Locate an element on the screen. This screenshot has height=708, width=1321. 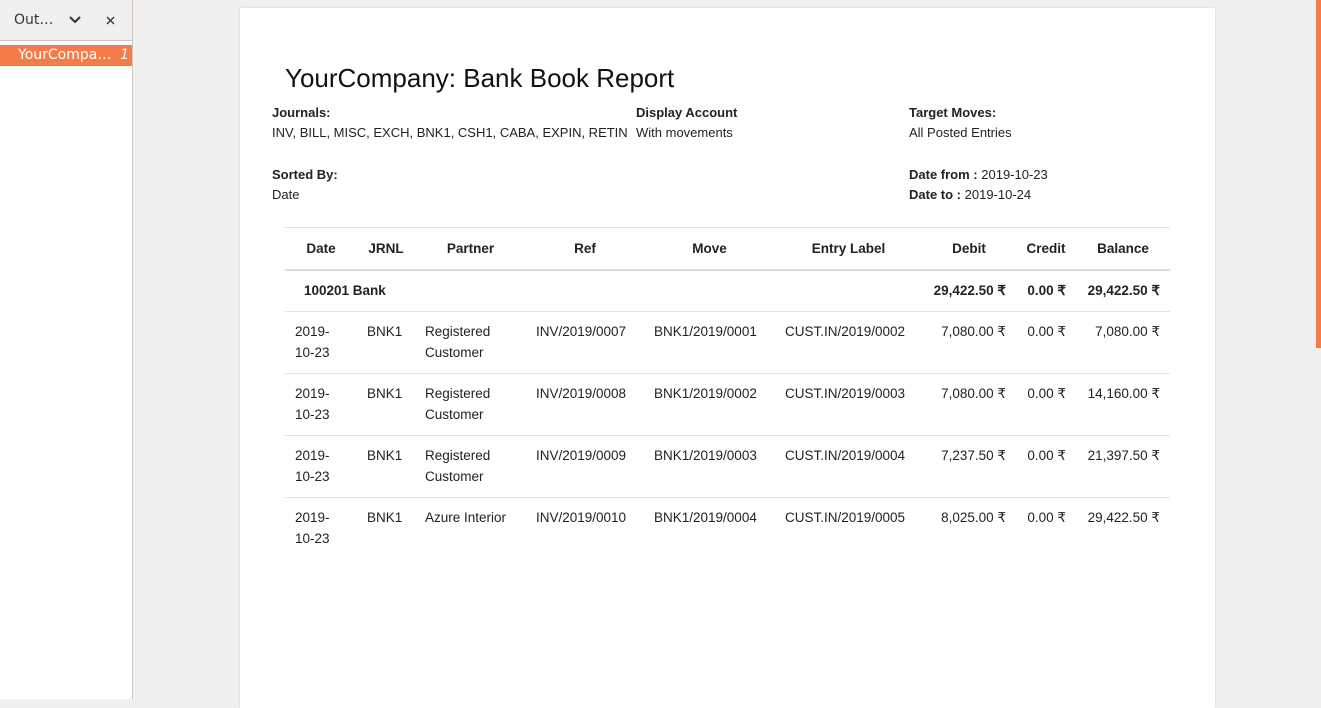
table-cell: CUST.IN/2019/0003 is located at coordinates (848, 404).